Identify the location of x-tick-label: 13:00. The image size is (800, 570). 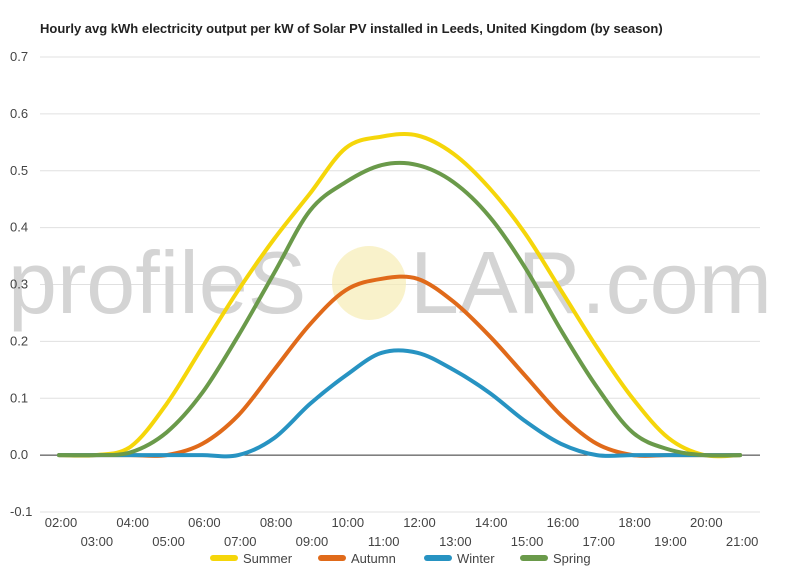
(455, 541).